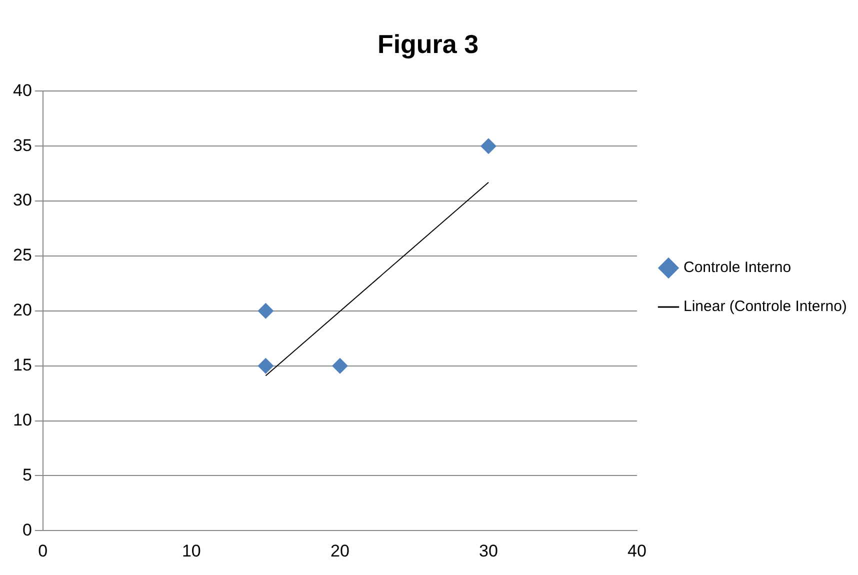 Image resolution: width=858 pixels, height=575 pixels. Describe the element at coordinates (340, 550) in the screenshot. I see `x-tick-label: 20` at that location.